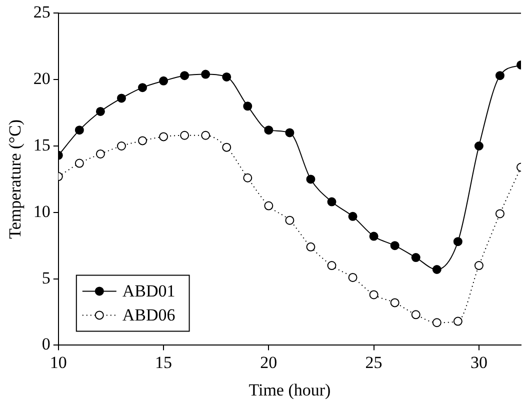  What do you see at coordinates (46, 344) in the screenshot?
I see `y-tick-label: 0` at bounding box center [46, 344].